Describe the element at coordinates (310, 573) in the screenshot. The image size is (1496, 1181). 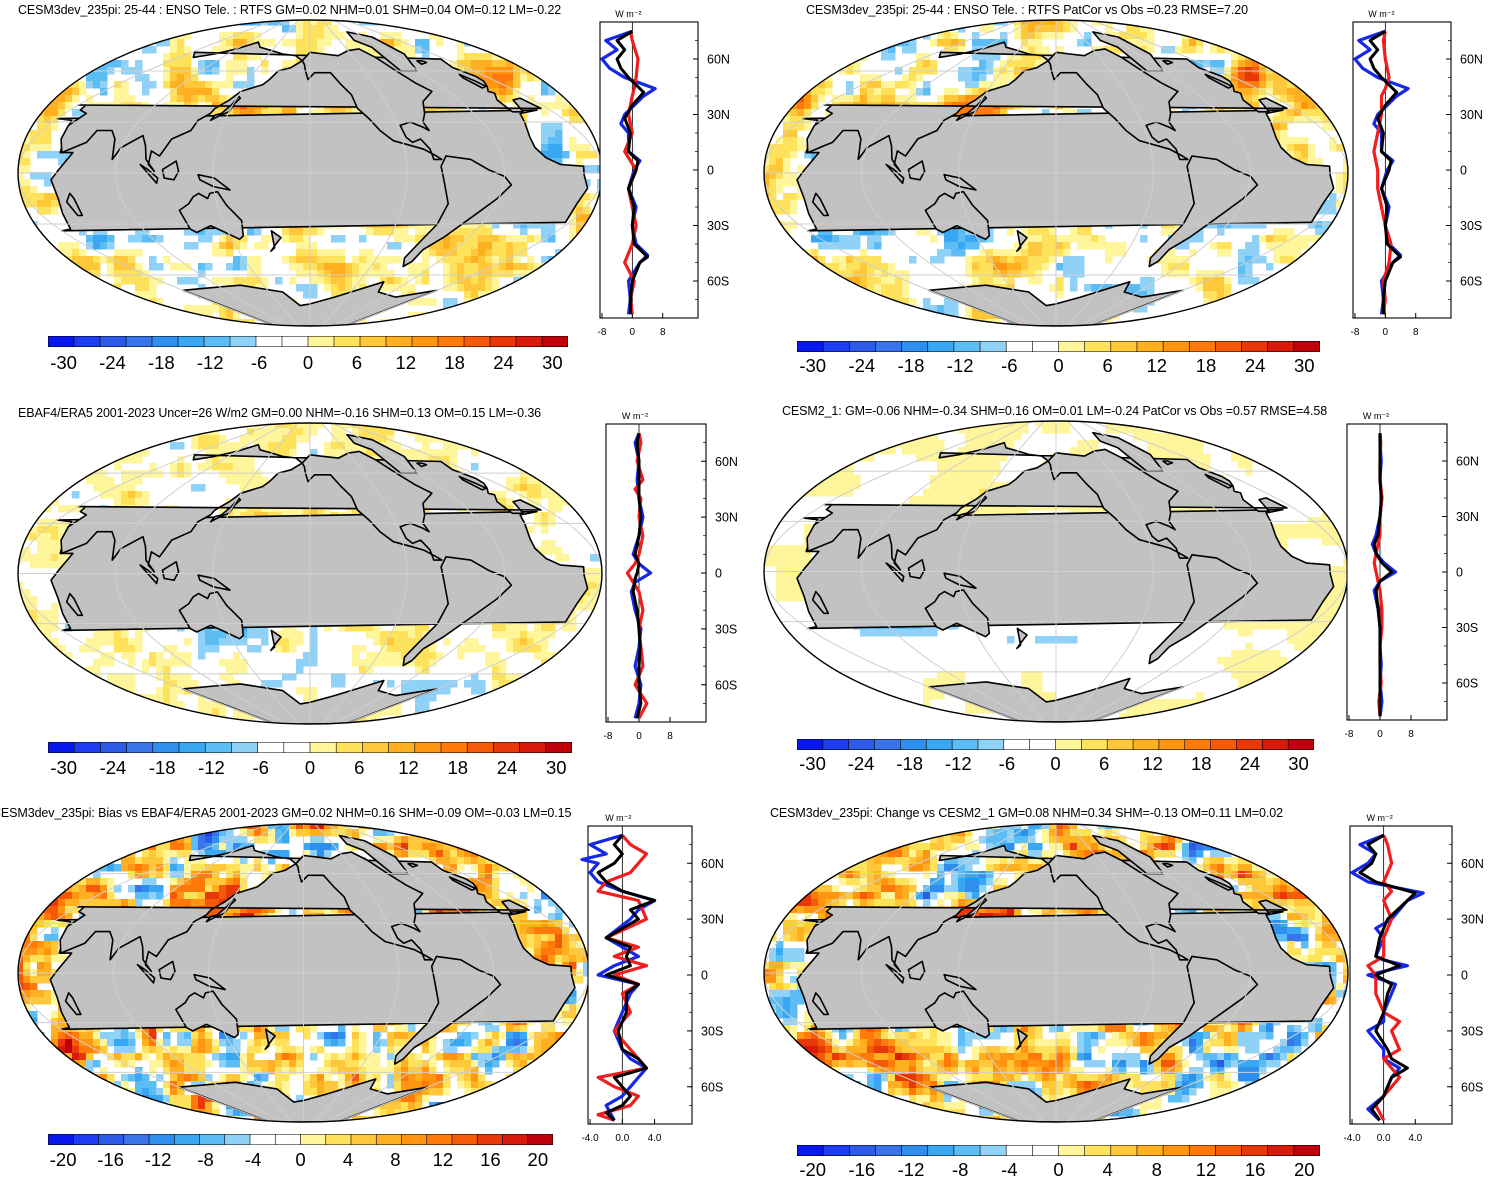
I see `world-map` at that location.